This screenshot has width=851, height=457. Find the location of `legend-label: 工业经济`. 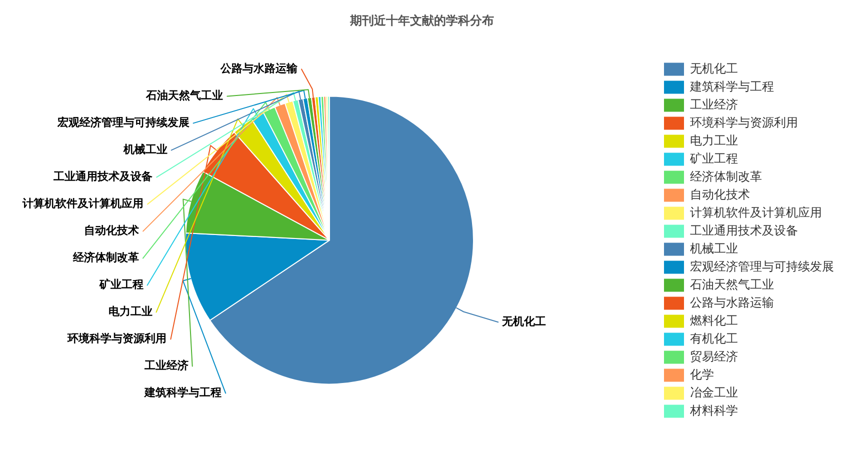

legend-label: 工业经济 is located at coordinates (714, 104).